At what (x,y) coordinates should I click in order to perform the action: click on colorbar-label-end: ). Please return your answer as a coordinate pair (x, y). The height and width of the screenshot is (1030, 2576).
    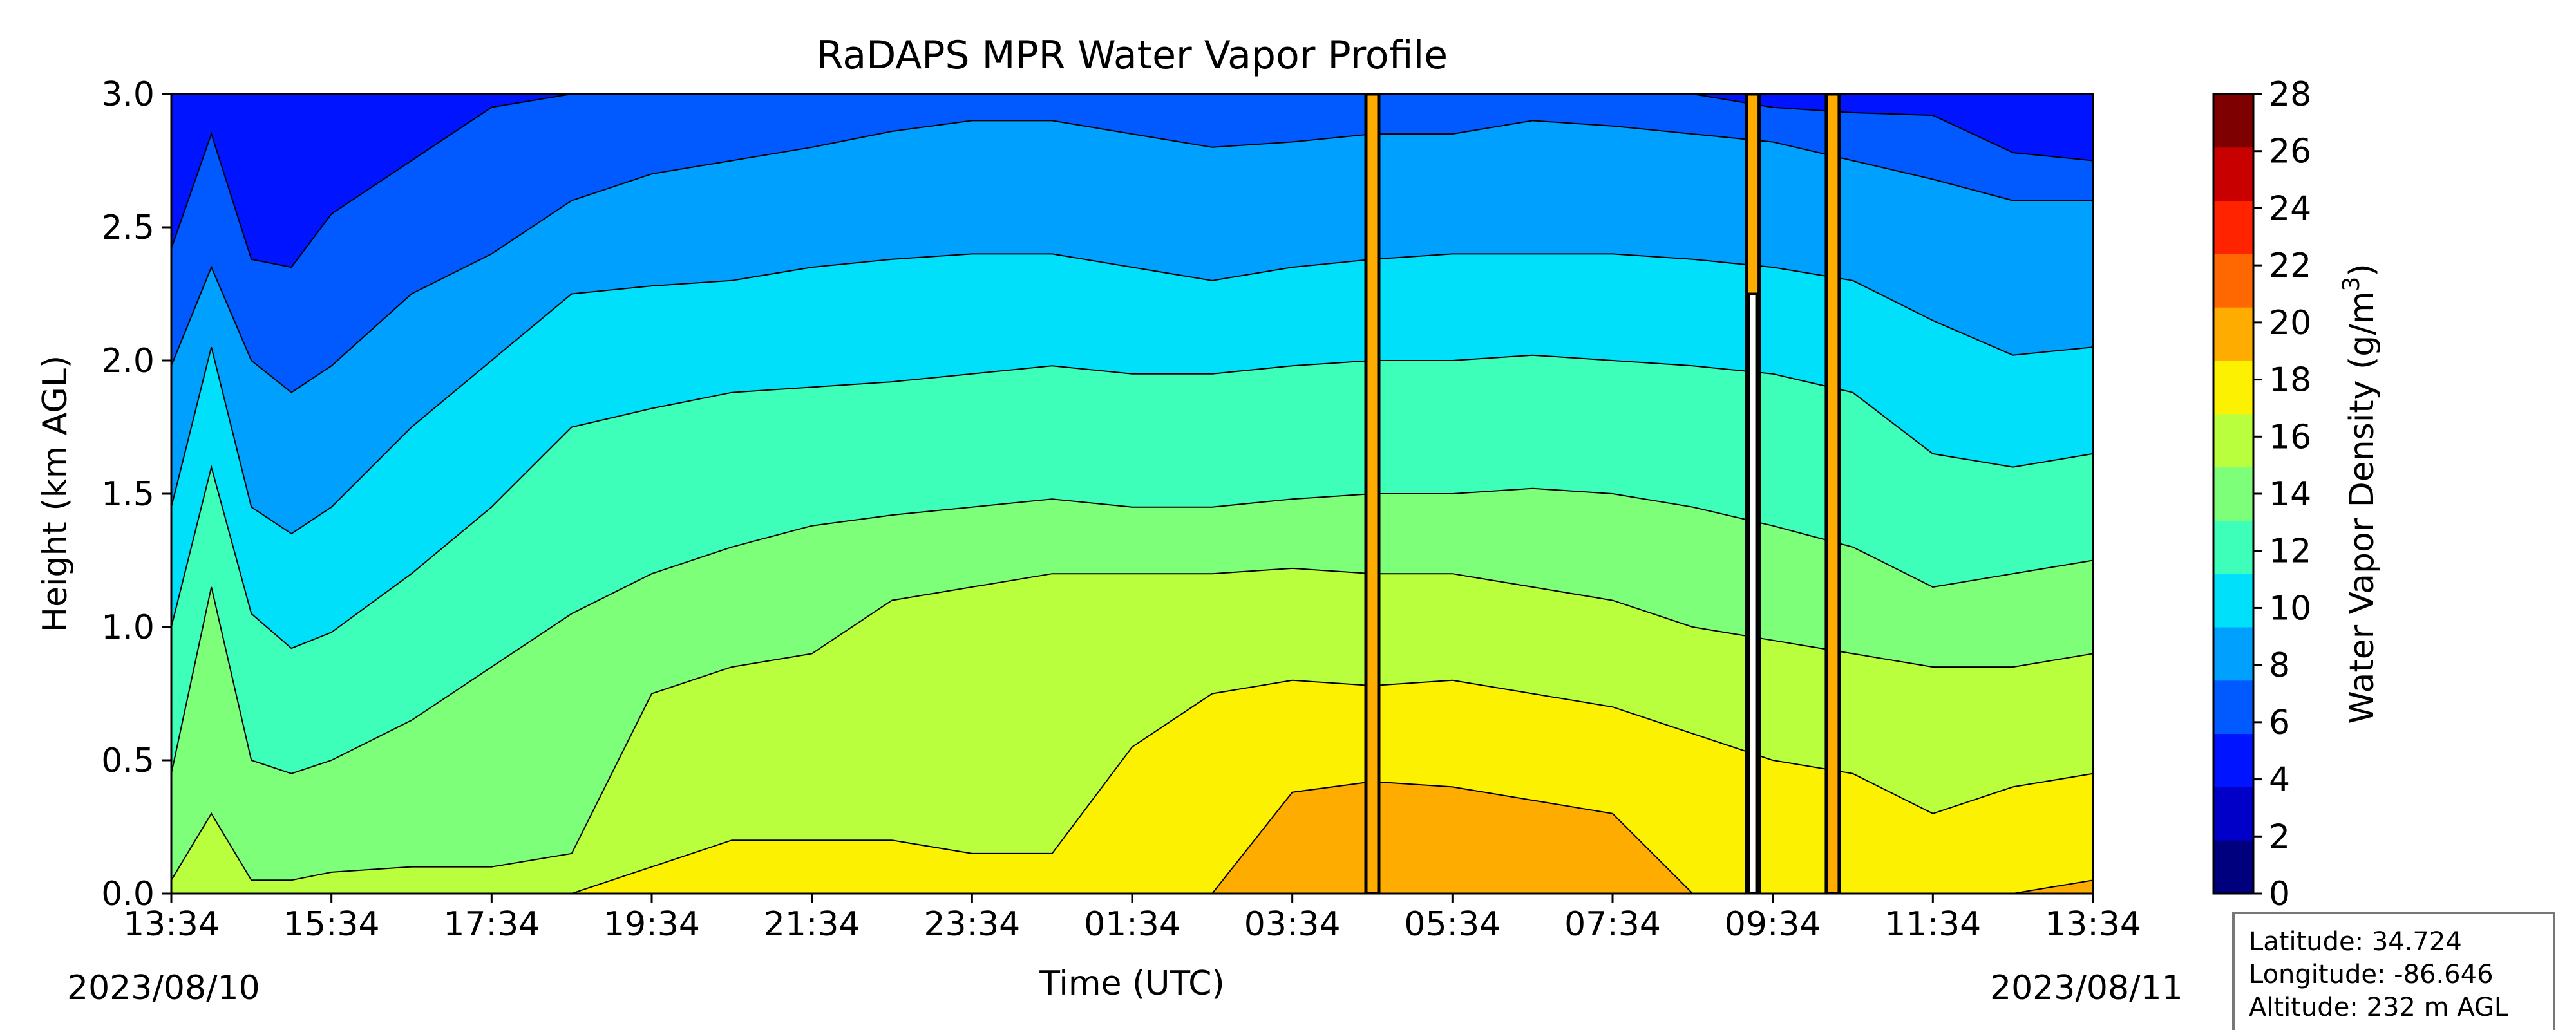
    Looking at the image, I should click on (2363, 269).